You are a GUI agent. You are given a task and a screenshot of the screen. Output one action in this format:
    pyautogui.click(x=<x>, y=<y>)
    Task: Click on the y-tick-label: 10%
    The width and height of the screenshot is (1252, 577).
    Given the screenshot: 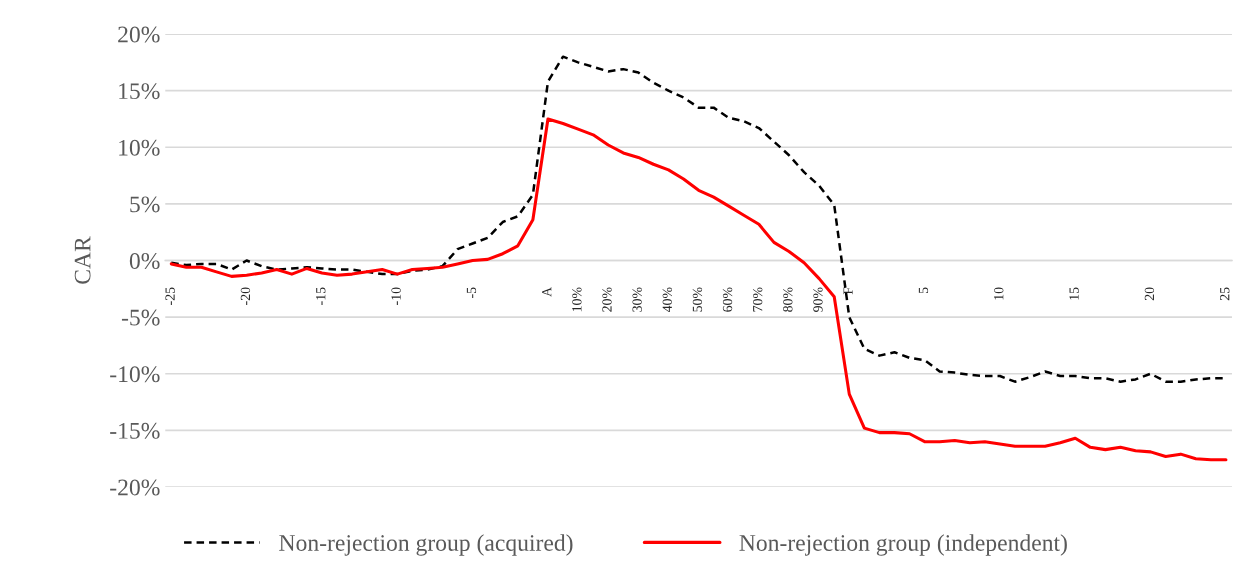 What is the action you would take?
    pyautogui.click(x=139, y=147)
    